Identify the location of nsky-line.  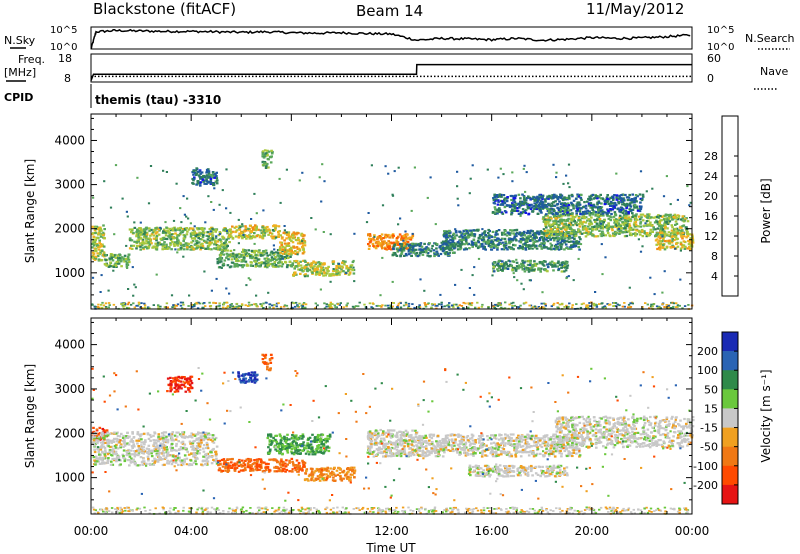
(390, 39).